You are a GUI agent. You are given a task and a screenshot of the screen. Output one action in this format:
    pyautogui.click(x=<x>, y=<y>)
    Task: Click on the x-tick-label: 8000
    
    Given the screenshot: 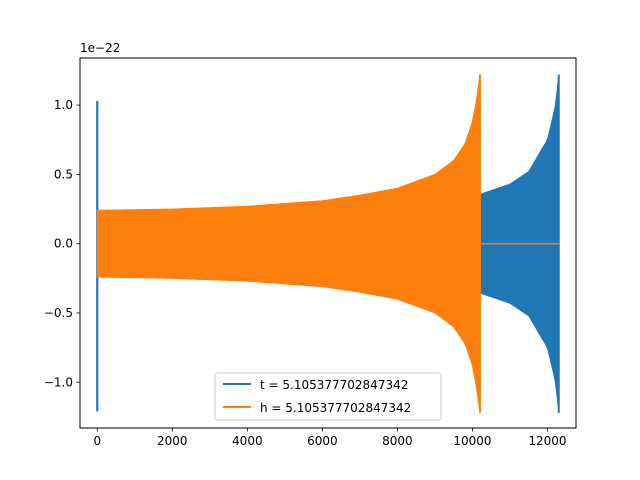 What is the action you would take?
    pyautogui.click(x=397, y=441)
    